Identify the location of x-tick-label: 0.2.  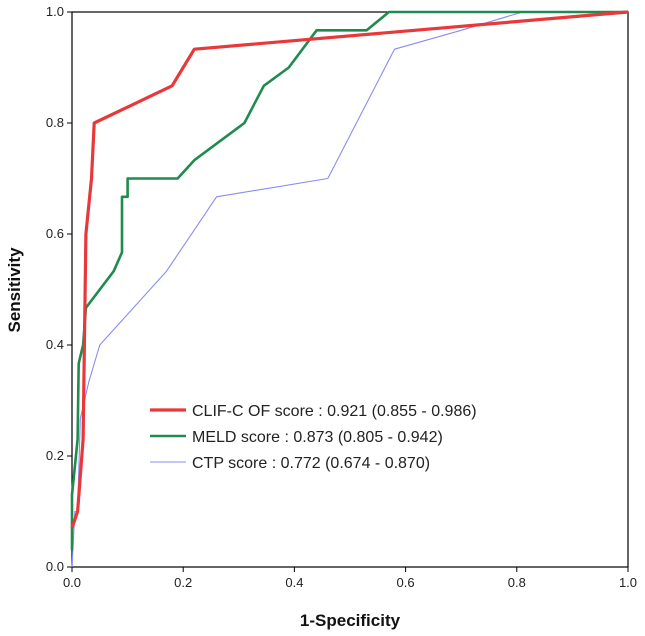
(183, 582).